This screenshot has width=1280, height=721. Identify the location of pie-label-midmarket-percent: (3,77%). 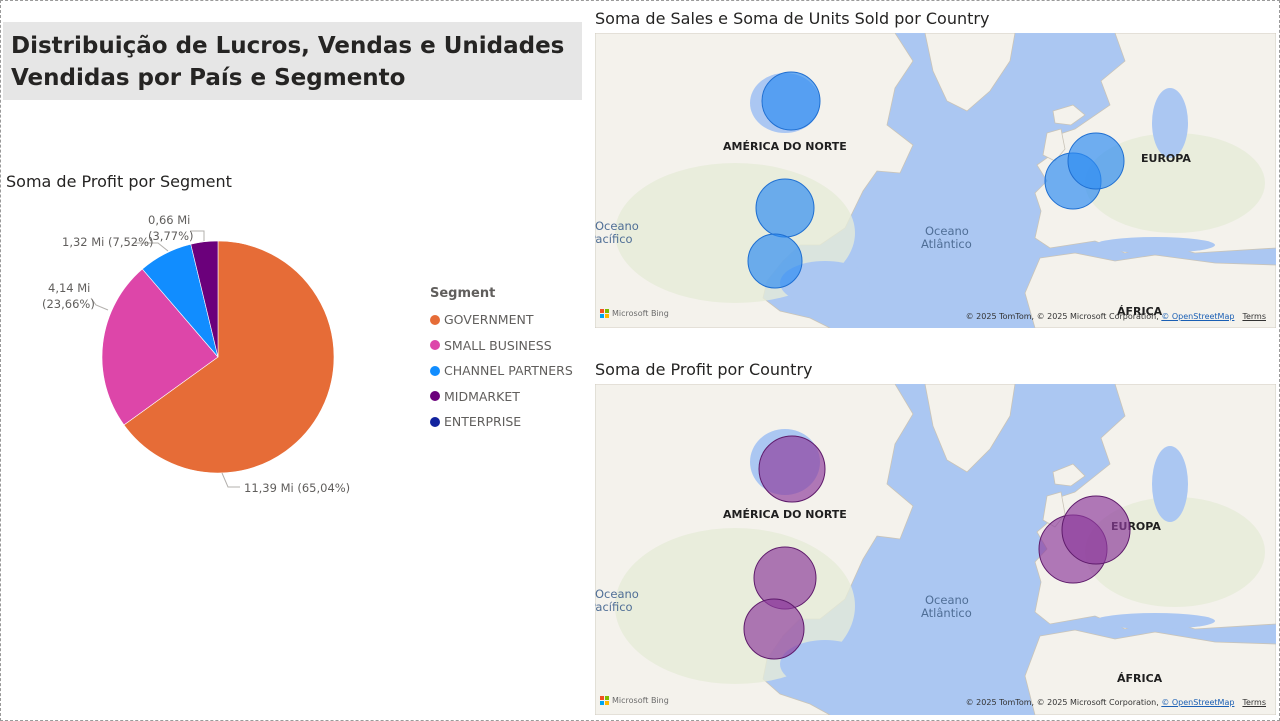
(171, 236).